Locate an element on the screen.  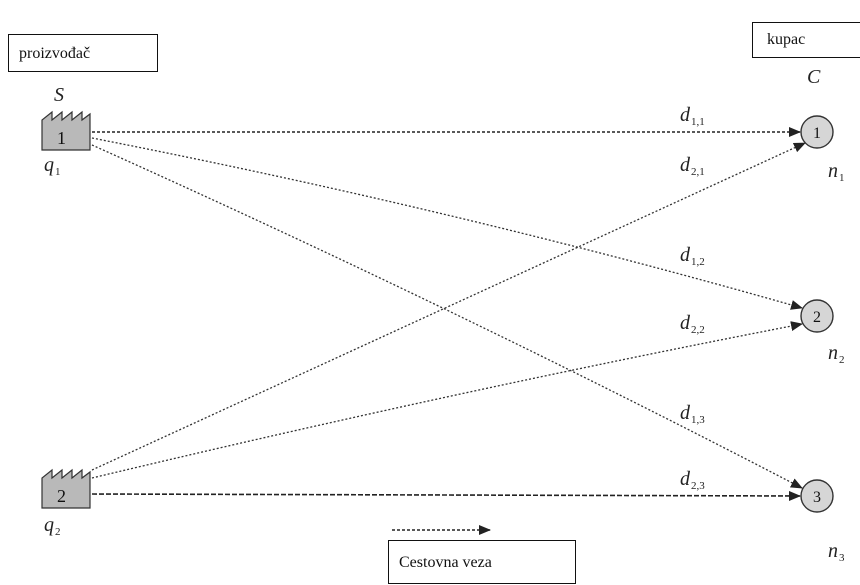
factory-1-number: 1 is located at coordinates (61, 138).